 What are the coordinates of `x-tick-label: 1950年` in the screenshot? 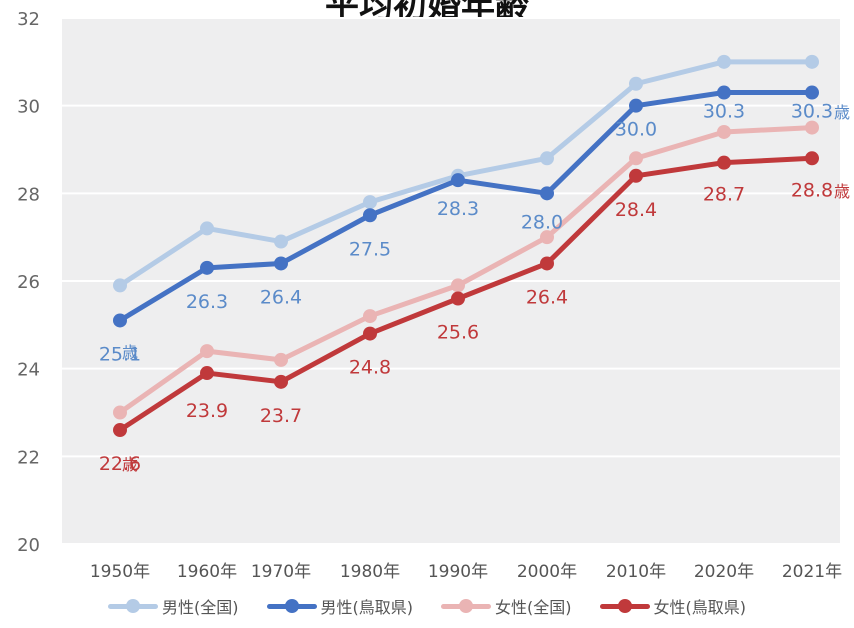 It's located at (120, 572).